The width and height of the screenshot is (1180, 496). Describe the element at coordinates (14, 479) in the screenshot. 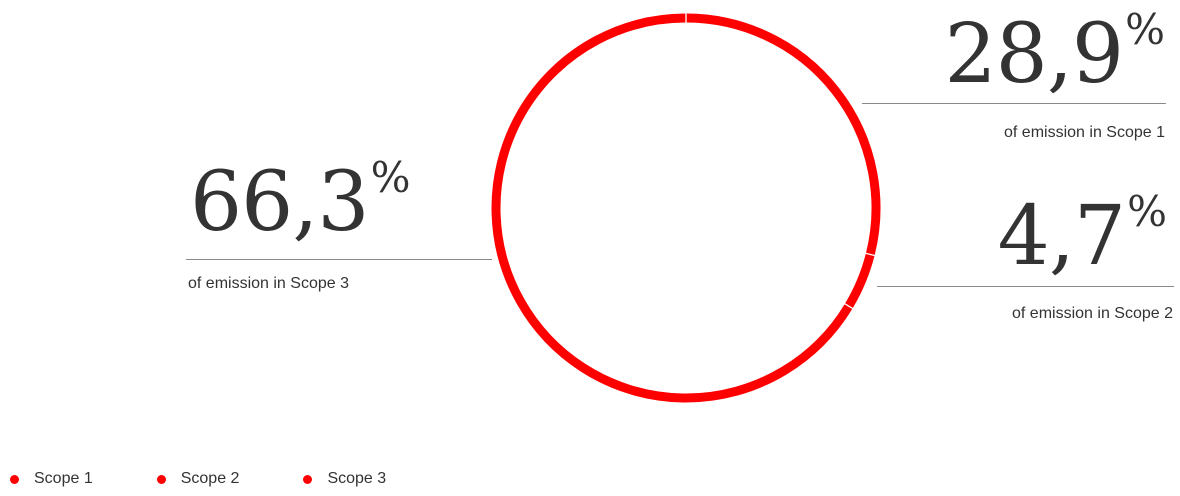

I see `legend-dot-scope1` at that location.